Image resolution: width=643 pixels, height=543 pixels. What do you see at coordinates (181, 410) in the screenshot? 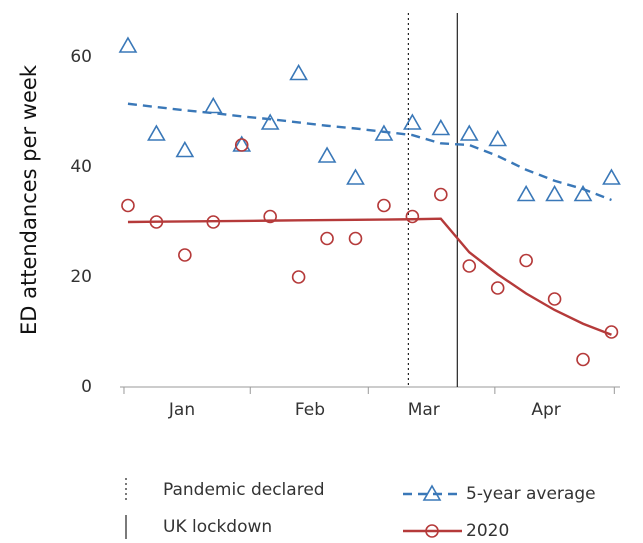
I see `x-tick-label: Jan` at bounding box center [181, 410].